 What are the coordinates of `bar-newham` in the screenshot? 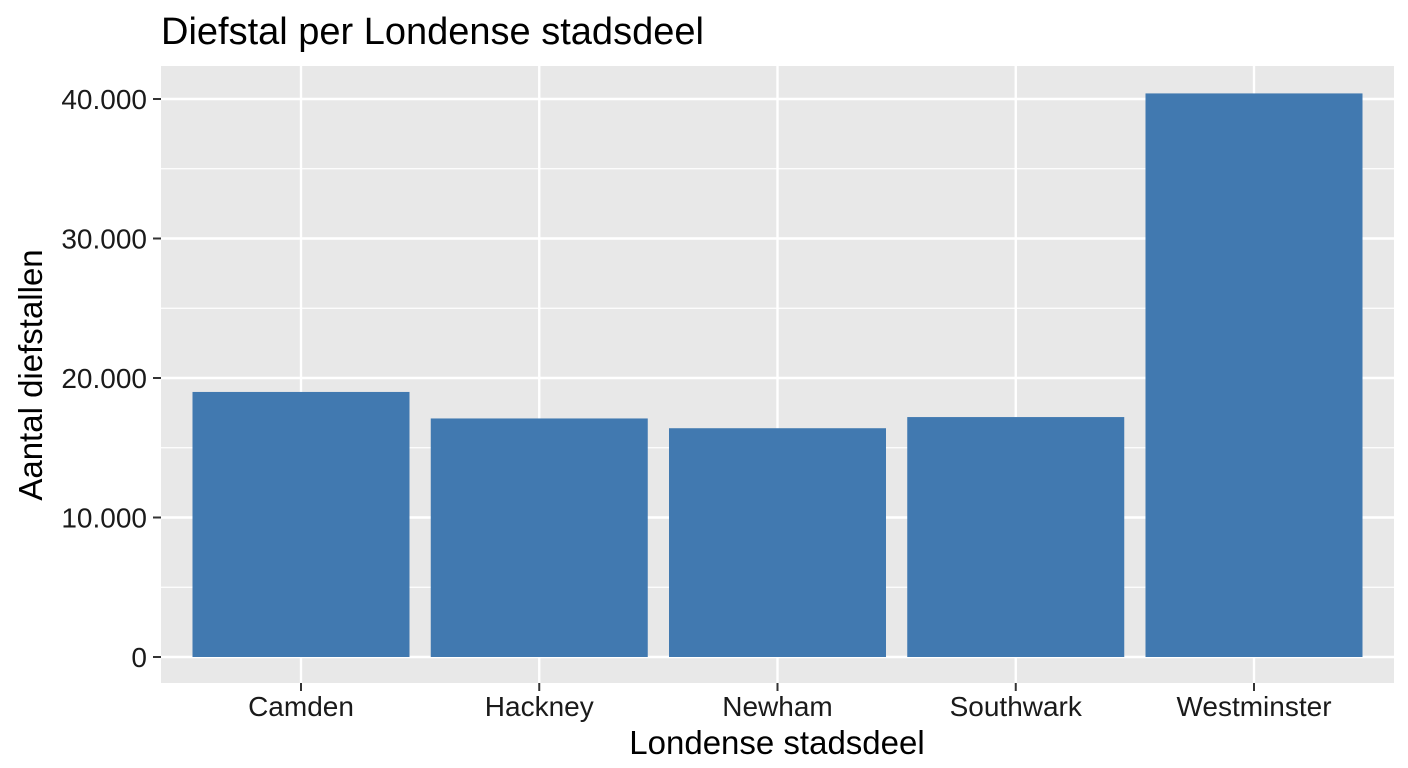 It's located at (777, 542).